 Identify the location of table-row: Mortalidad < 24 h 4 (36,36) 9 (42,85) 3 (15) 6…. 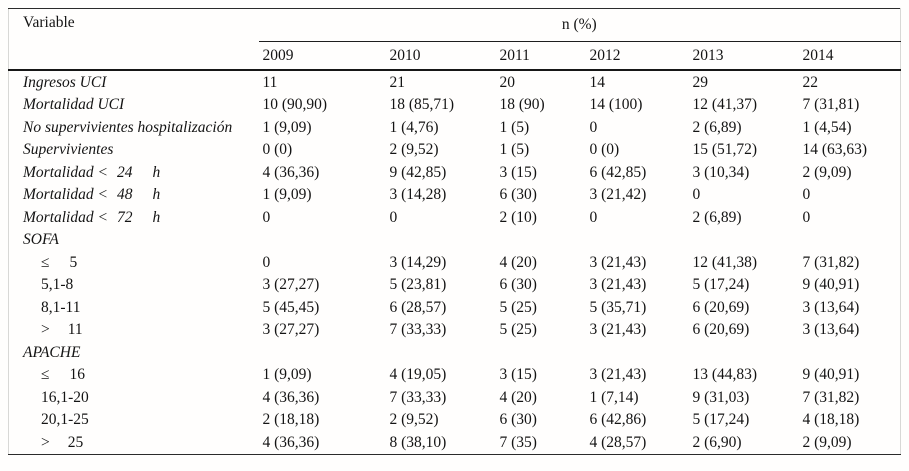
(455, 172).